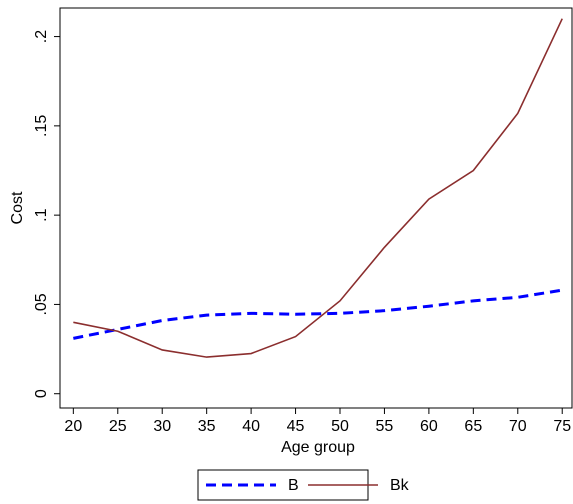 The image size is (573, 504). What do you see at coordinates (296, 426) in the screenshot?
I see `x-tick-label: 45` at bounding box center [296, 426].